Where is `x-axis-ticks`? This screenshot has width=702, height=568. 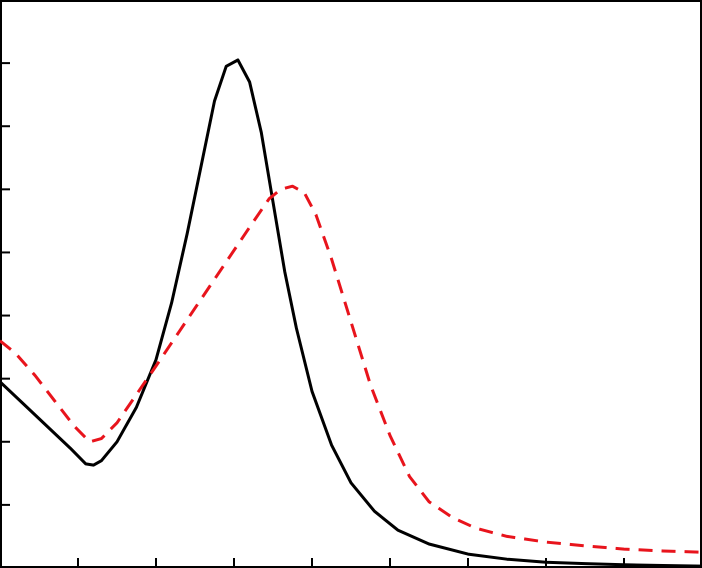
x-axis-ticks is located at coordinates (351, 563).